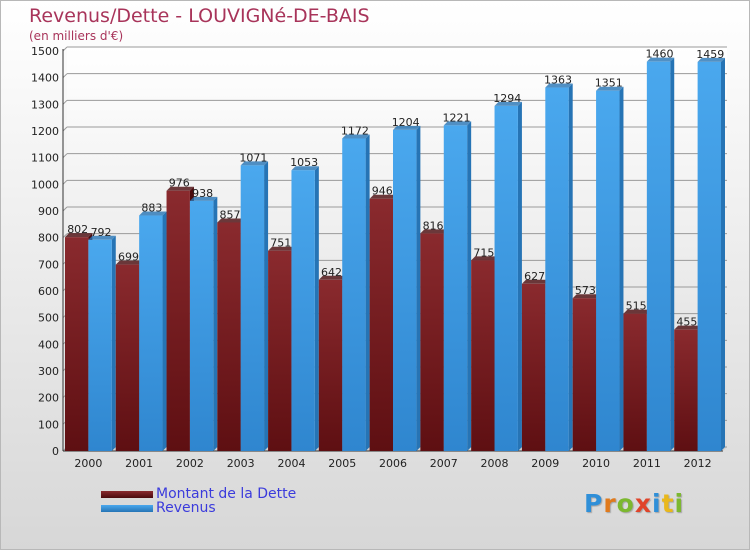 The image size is (750, 550). What do you see at coordinates (45, 51) in the screenshot?
I see `y-tick-label: 1500` at bounding box center [45, 51].